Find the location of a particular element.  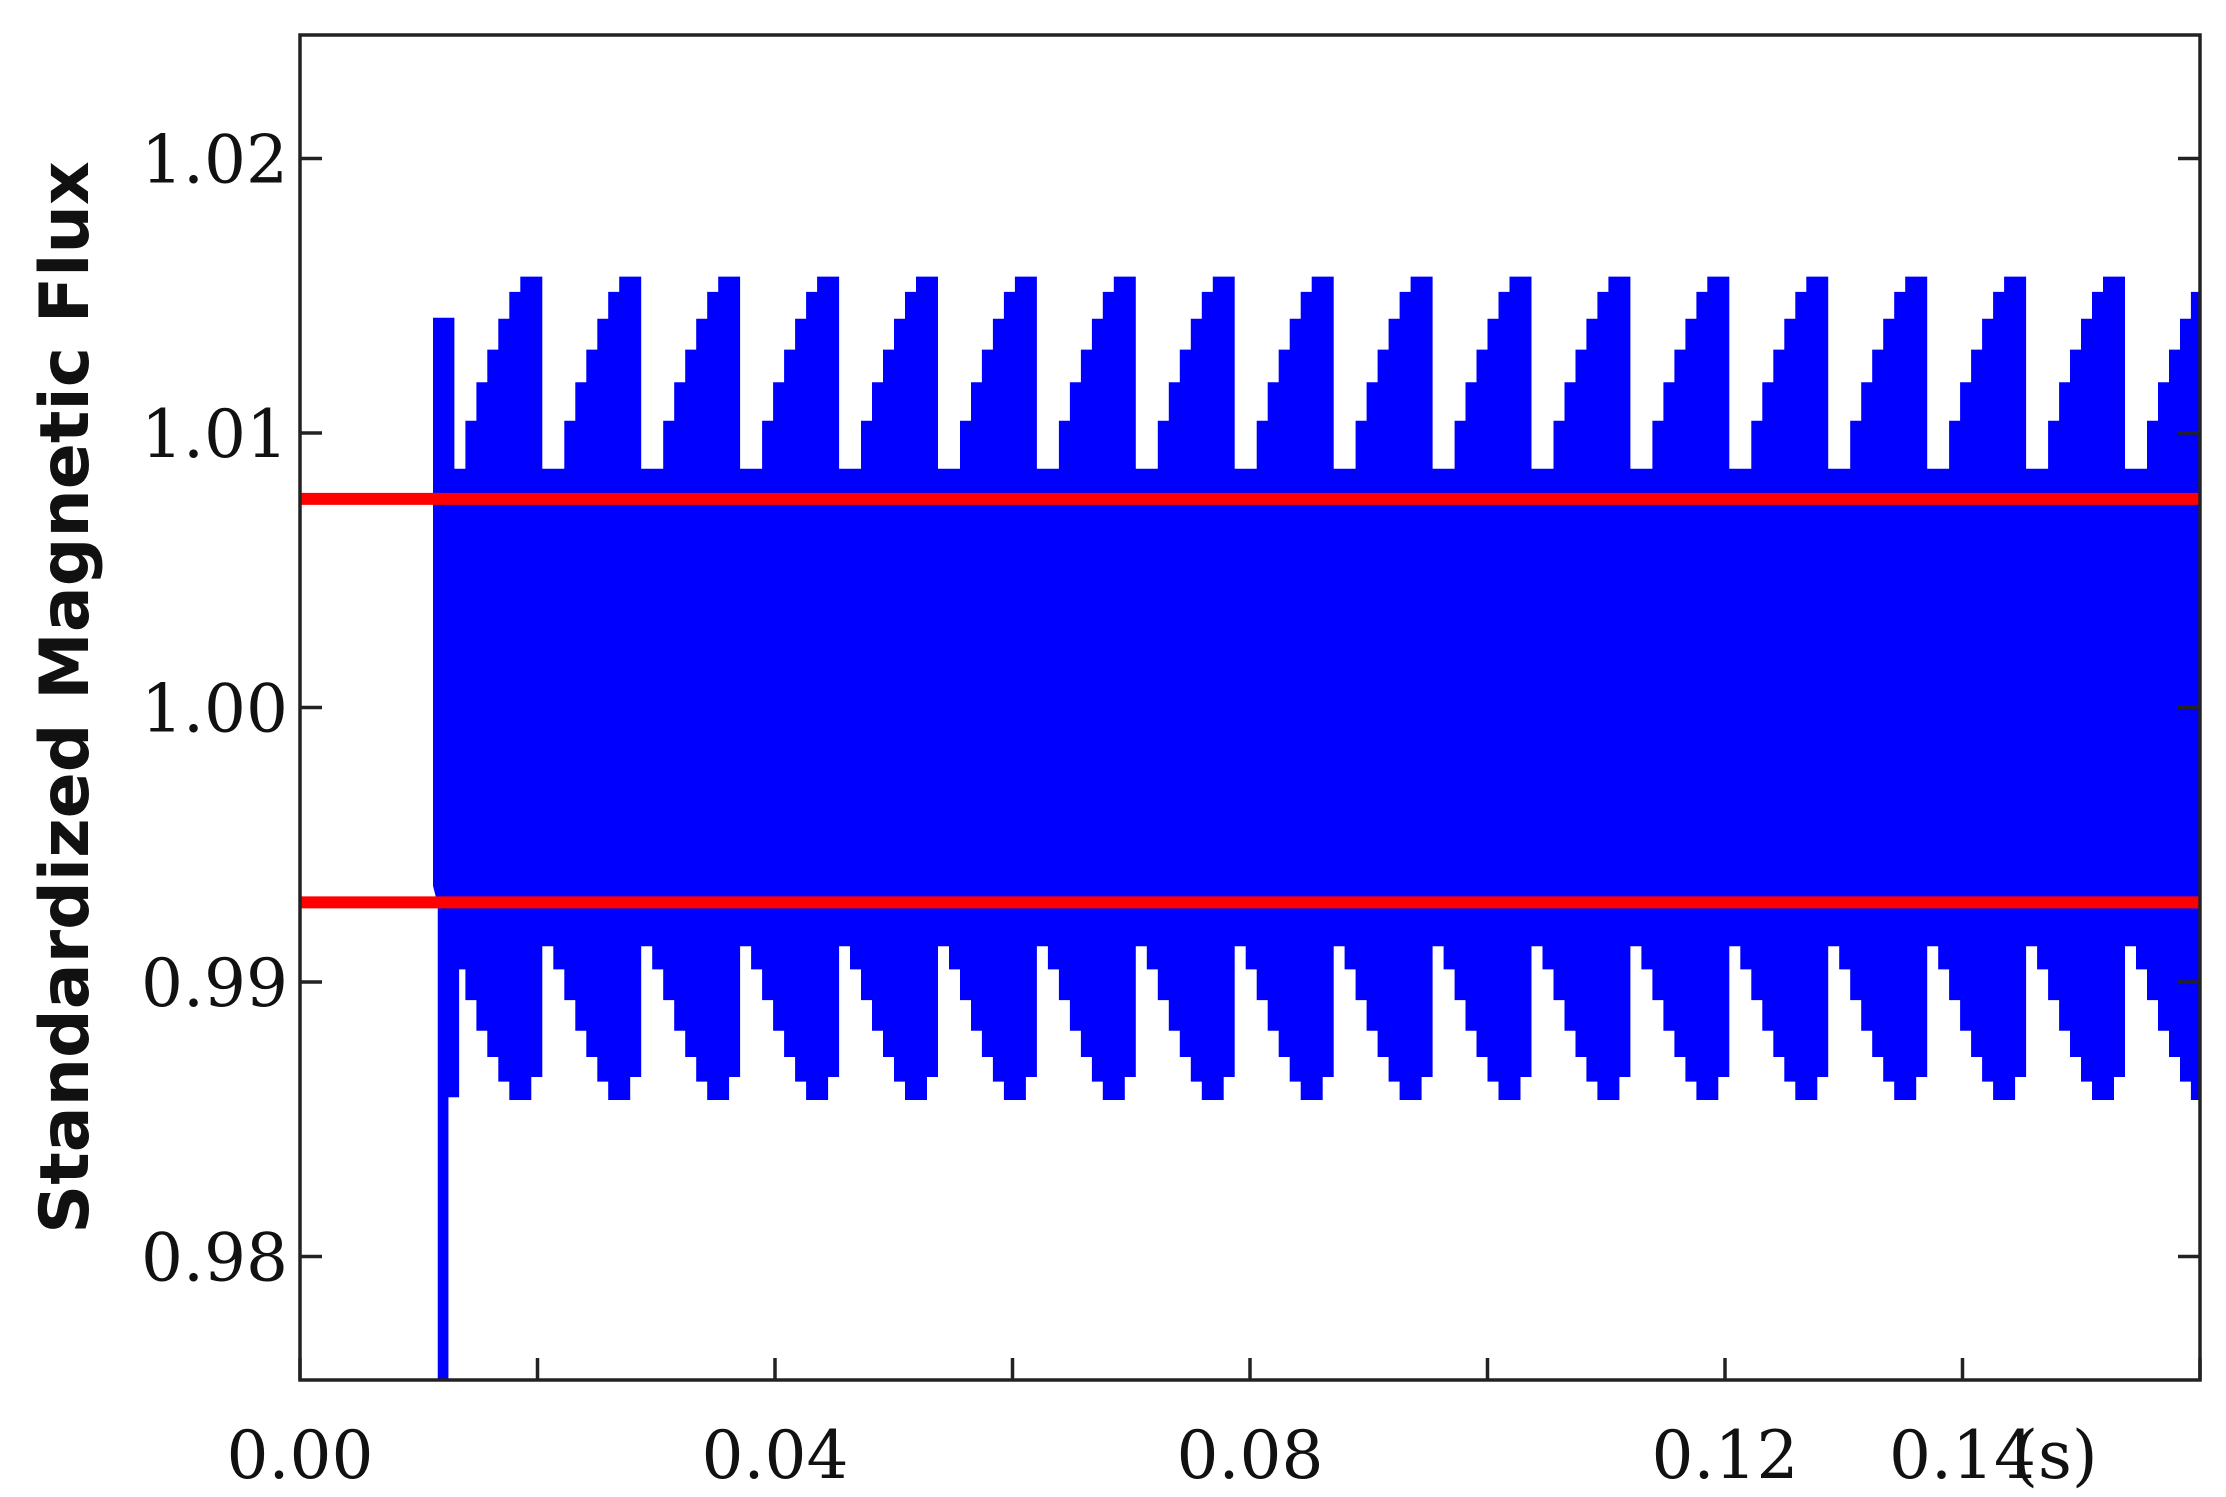

x-tick-label: 0.12 is located at coordinates (1725, 1455).